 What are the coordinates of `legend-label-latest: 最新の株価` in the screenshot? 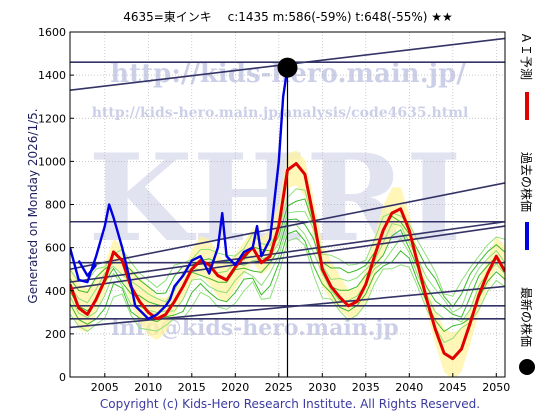 It's located at (526, 317).